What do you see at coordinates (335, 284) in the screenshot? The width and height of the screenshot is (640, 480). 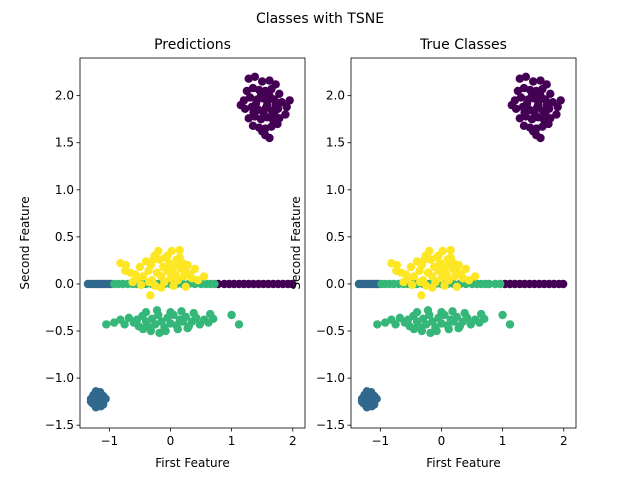 I see `y-tick-label: 0.0` at bounding box center [335, 284].